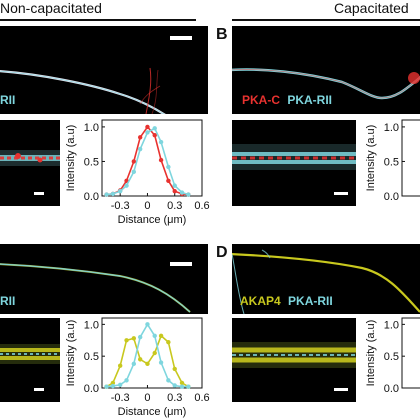 Image resolution: width=420 pixels, height=420 pixels. I want to click on panel-b-channel-labels: PKA-C PKA-RII, so click(287, 100).